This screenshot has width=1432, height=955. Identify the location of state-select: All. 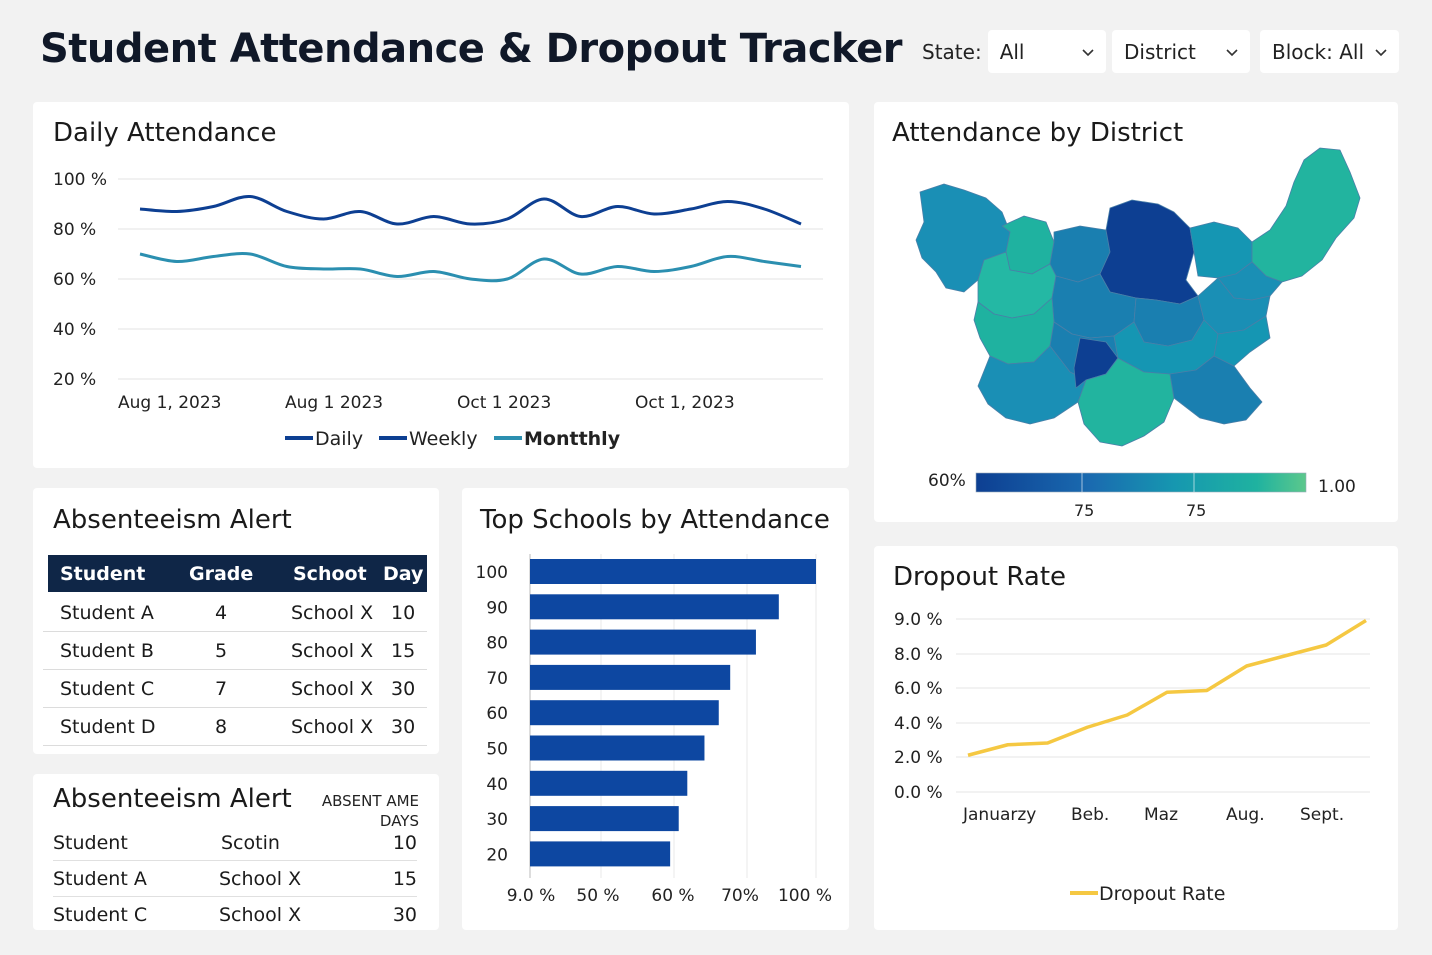
(1046, 51).